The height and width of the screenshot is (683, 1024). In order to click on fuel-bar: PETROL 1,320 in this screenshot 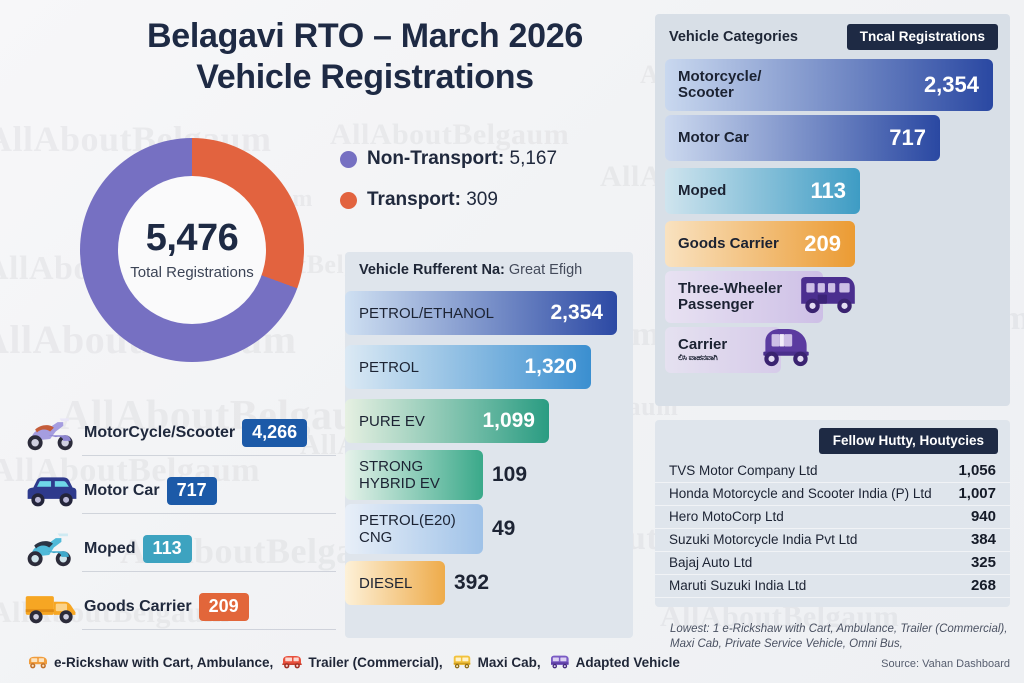, I will do `click(468, 367)`.